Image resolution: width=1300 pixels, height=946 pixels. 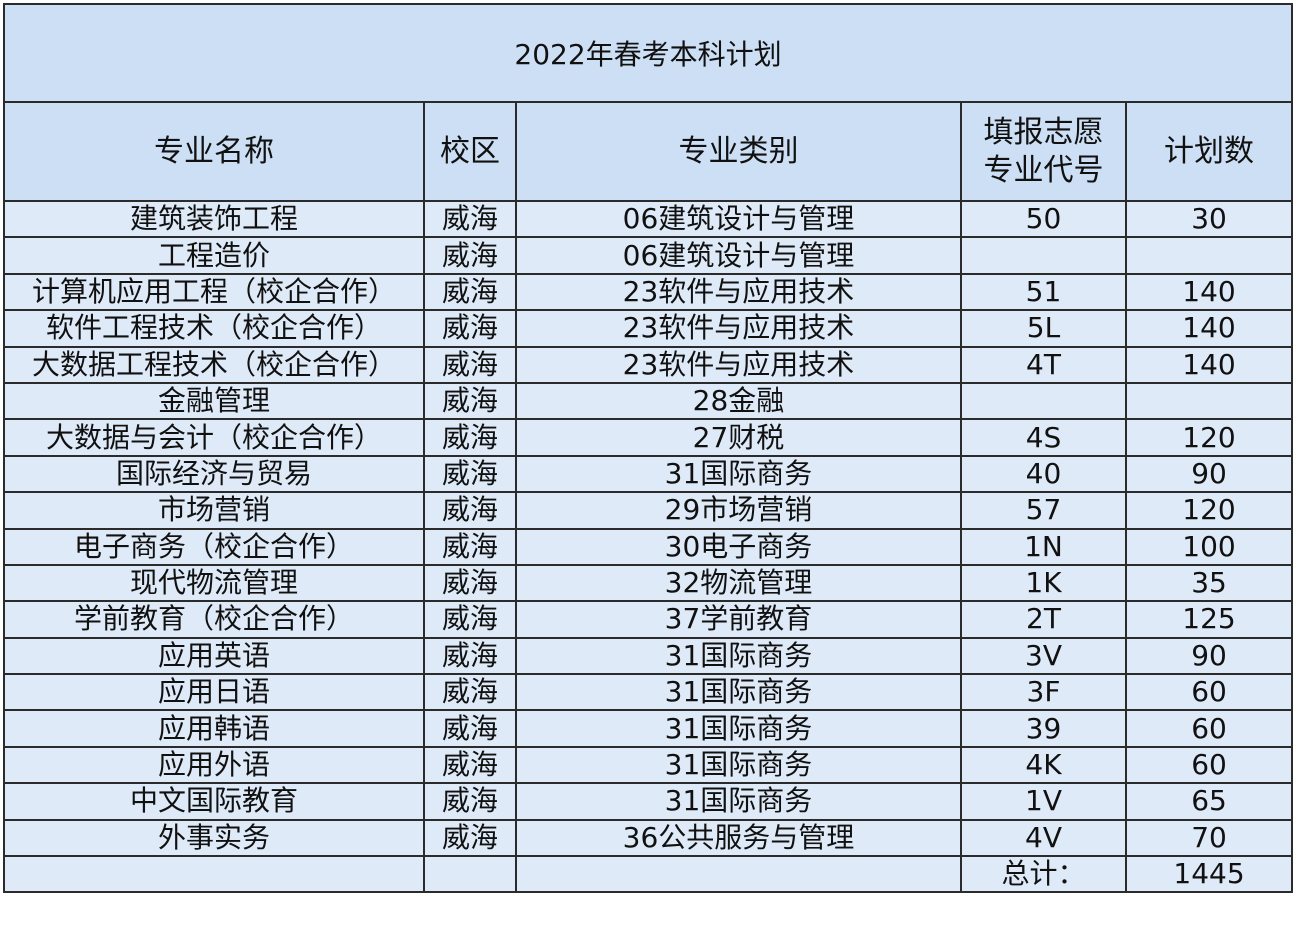 What do you see at coordinates (1043, 692) in the screenshot?
I see `table-cell: 3F` at bounding box center [1043, 692].